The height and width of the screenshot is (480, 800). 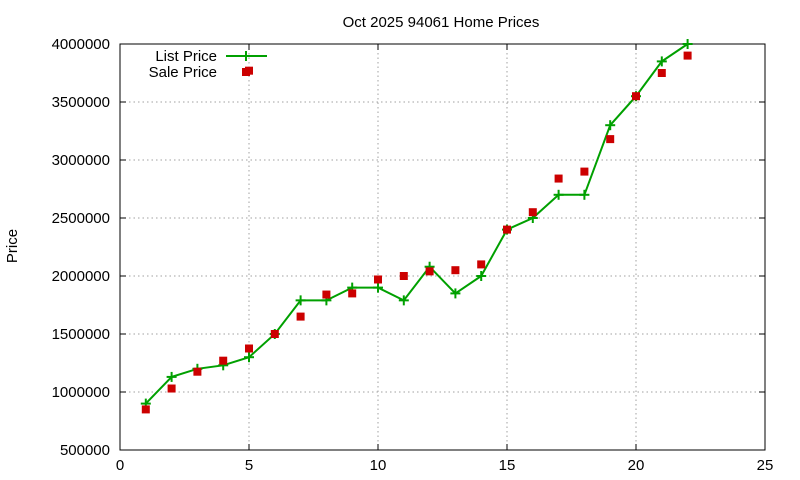 What do you see at coordinates (186, 56) in the screenshot?
I see `legend-label: List Price` at bounding box center [186, 56].